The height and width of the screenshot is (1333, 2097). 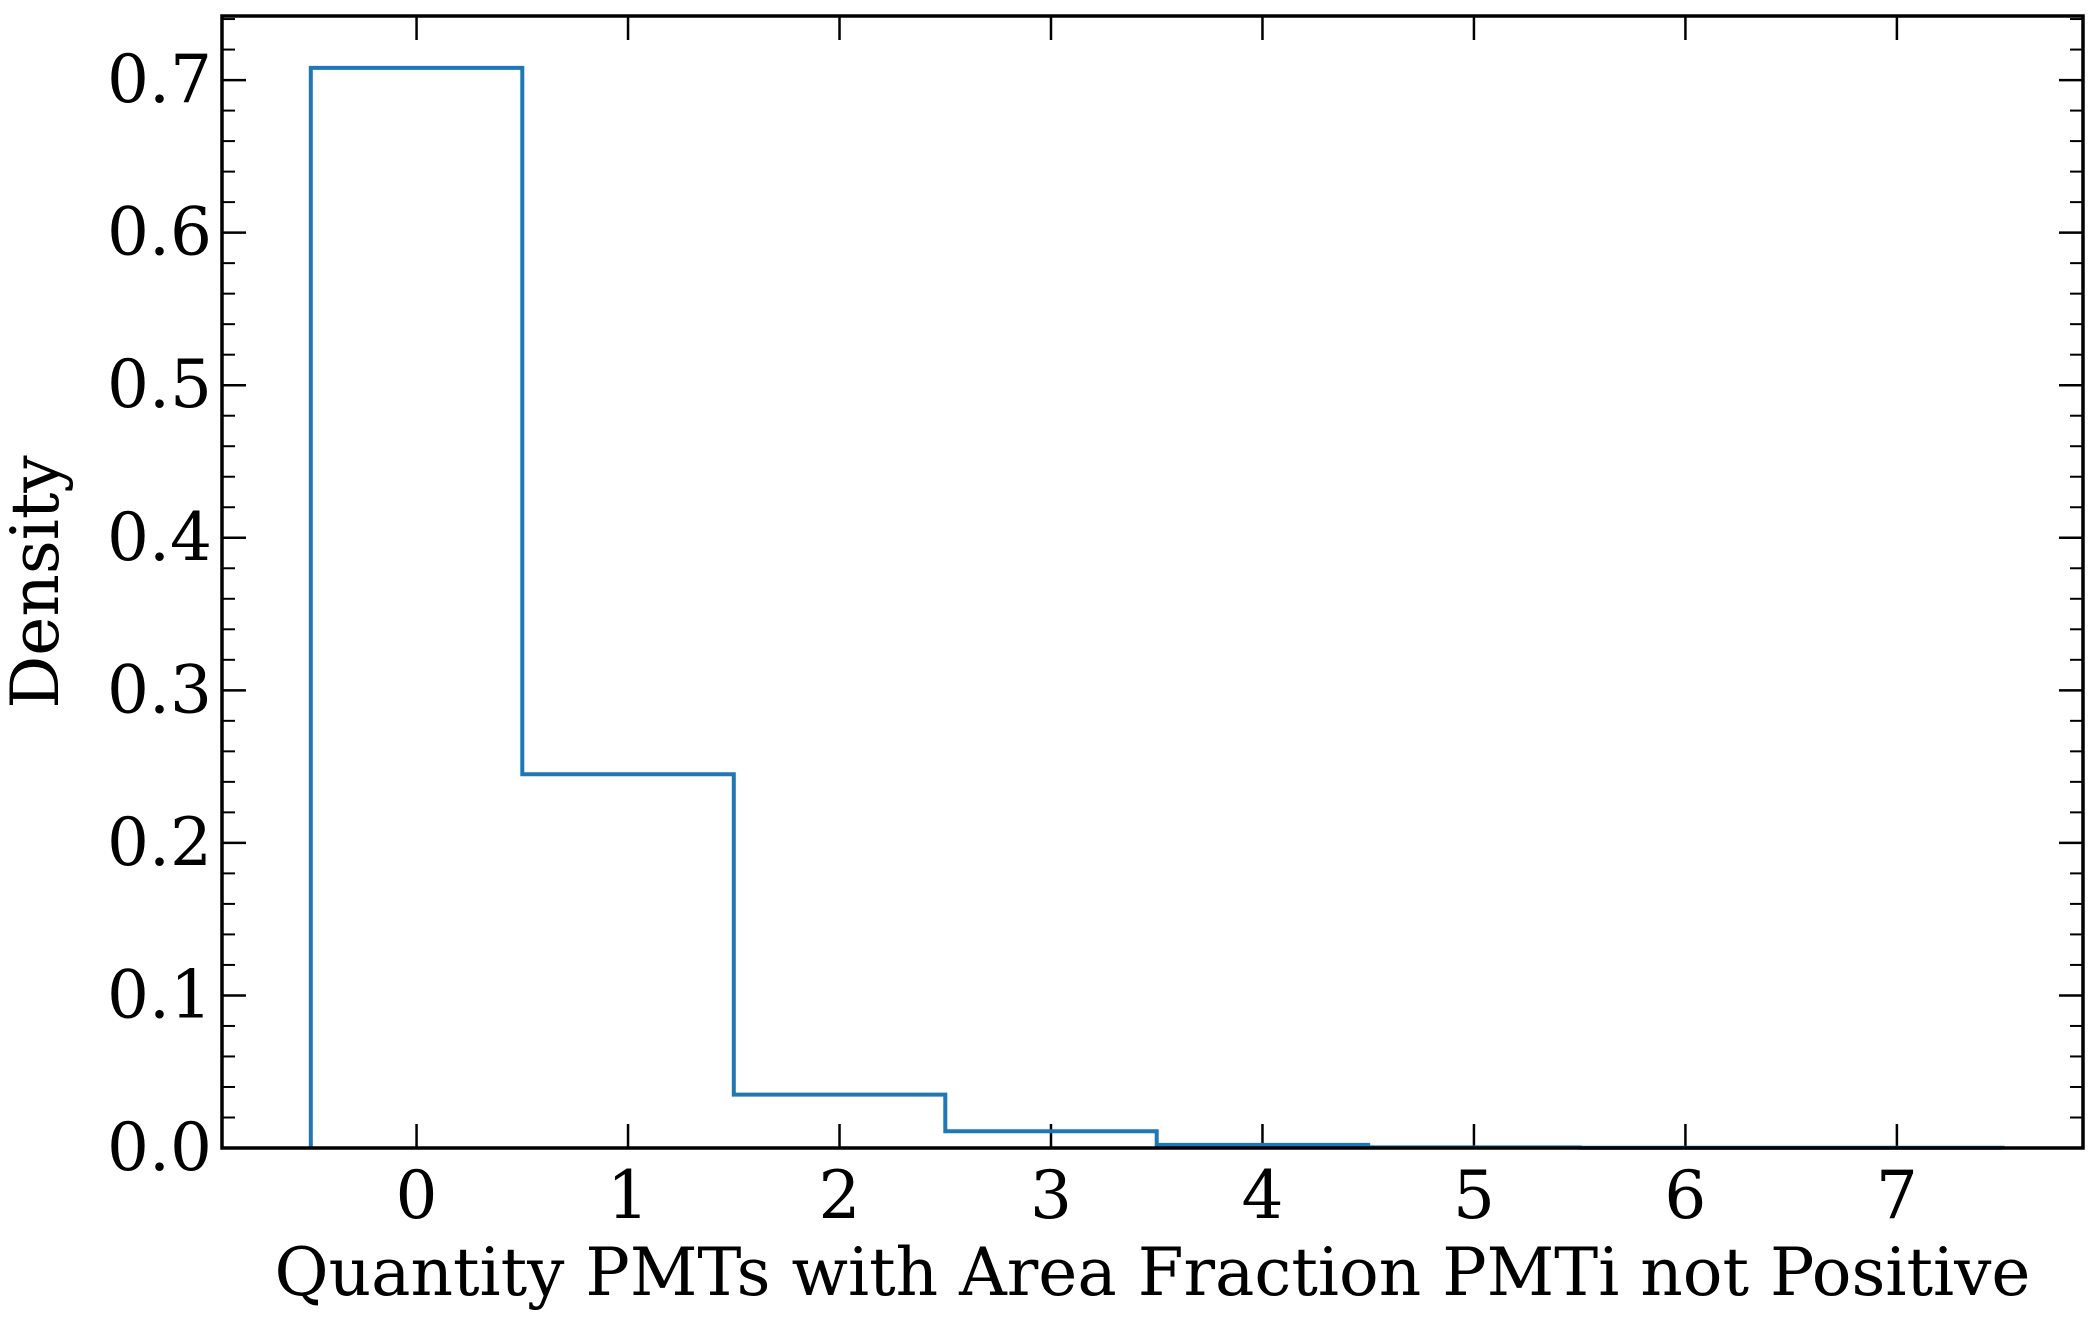 I want to click on y-tick-label: 0.7, so click(x=159, y=79).